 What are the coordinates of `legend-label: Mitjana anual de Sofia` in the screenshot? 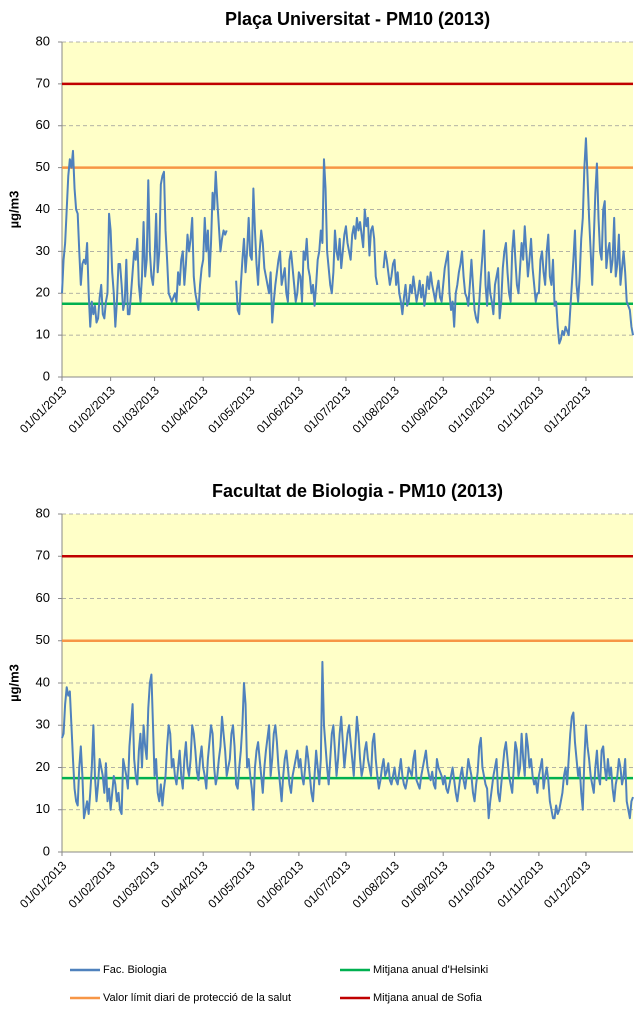 It's located at (428, 998).